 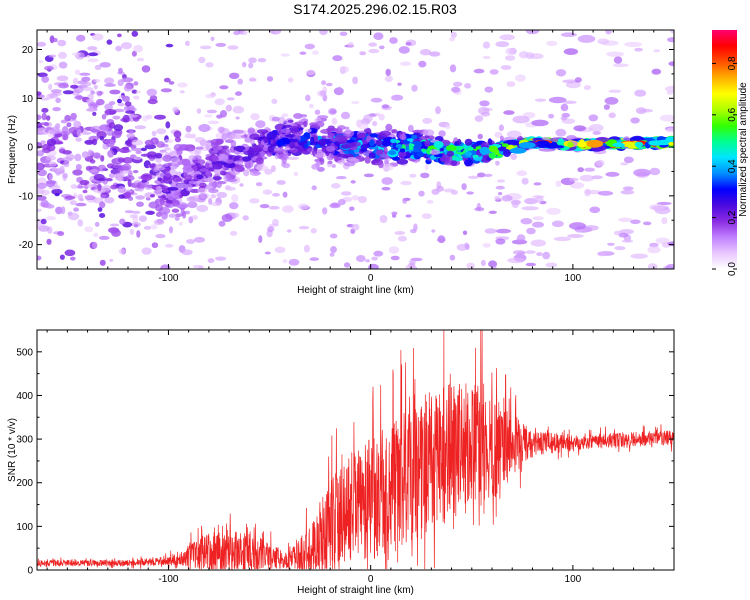 I want to click on spectrogram-xtick-label: -100, so click(x=168, y=278).